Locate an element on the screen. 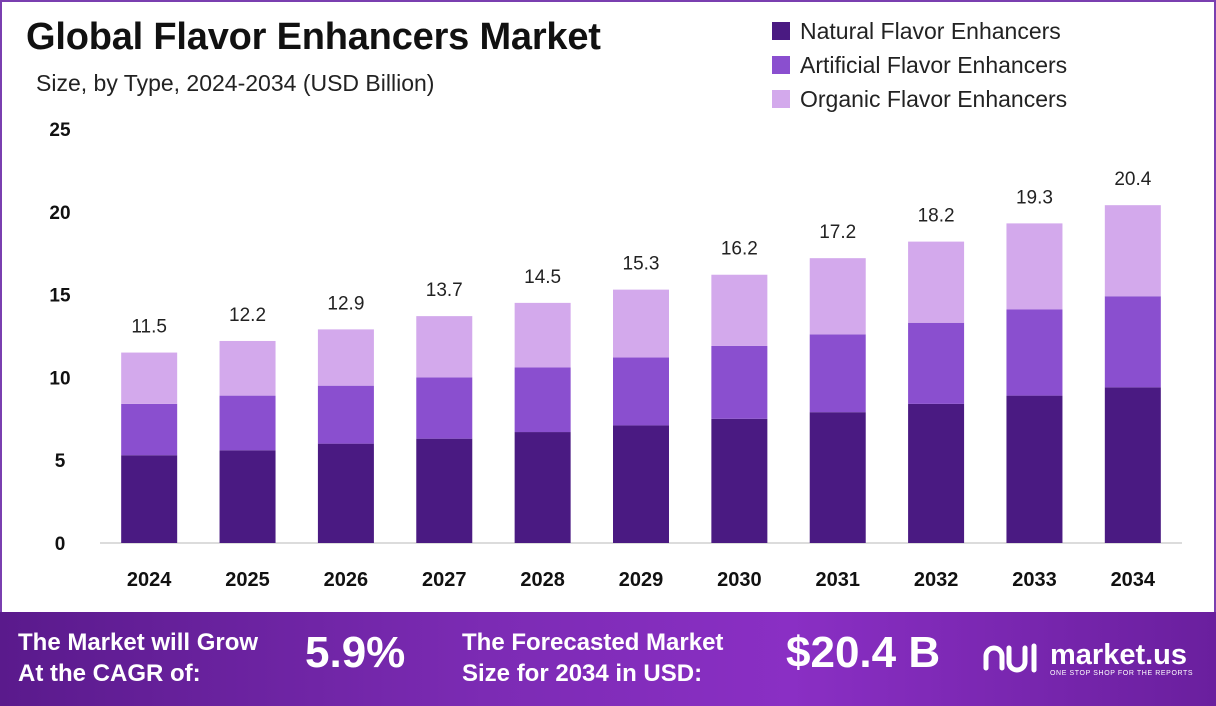  bar-segment-artificial-2032 is located at coordinates (936, 363).